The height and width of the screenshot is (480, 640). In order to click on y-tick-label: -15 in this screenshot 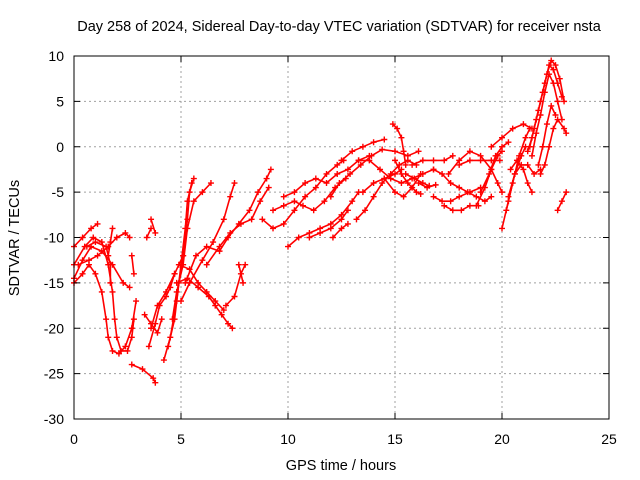, I will do `click(54, 283)`.